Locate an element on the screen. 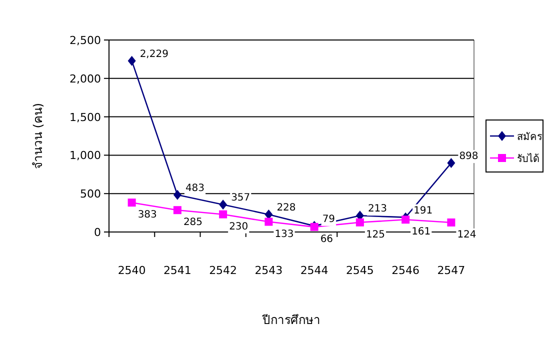 The height and width of the screenshot is (356, 553). data-label: 228 is located at coordinates (286, 208).